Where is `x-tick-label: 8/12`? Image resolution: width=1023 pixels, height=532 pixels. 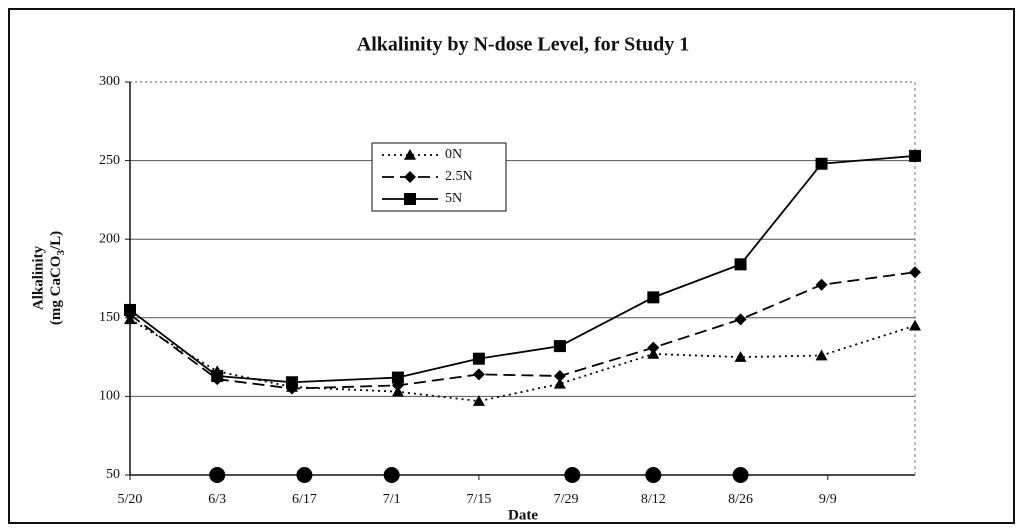 x-tick-label: 8/12 is located at coordinates (653, 499).